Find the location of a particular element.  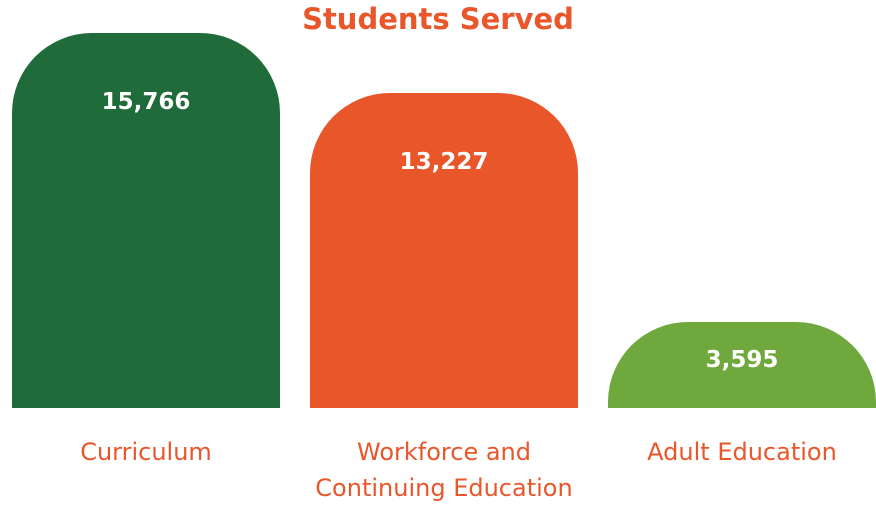

value-label: 13,227 is located at coordinates (444, 162).